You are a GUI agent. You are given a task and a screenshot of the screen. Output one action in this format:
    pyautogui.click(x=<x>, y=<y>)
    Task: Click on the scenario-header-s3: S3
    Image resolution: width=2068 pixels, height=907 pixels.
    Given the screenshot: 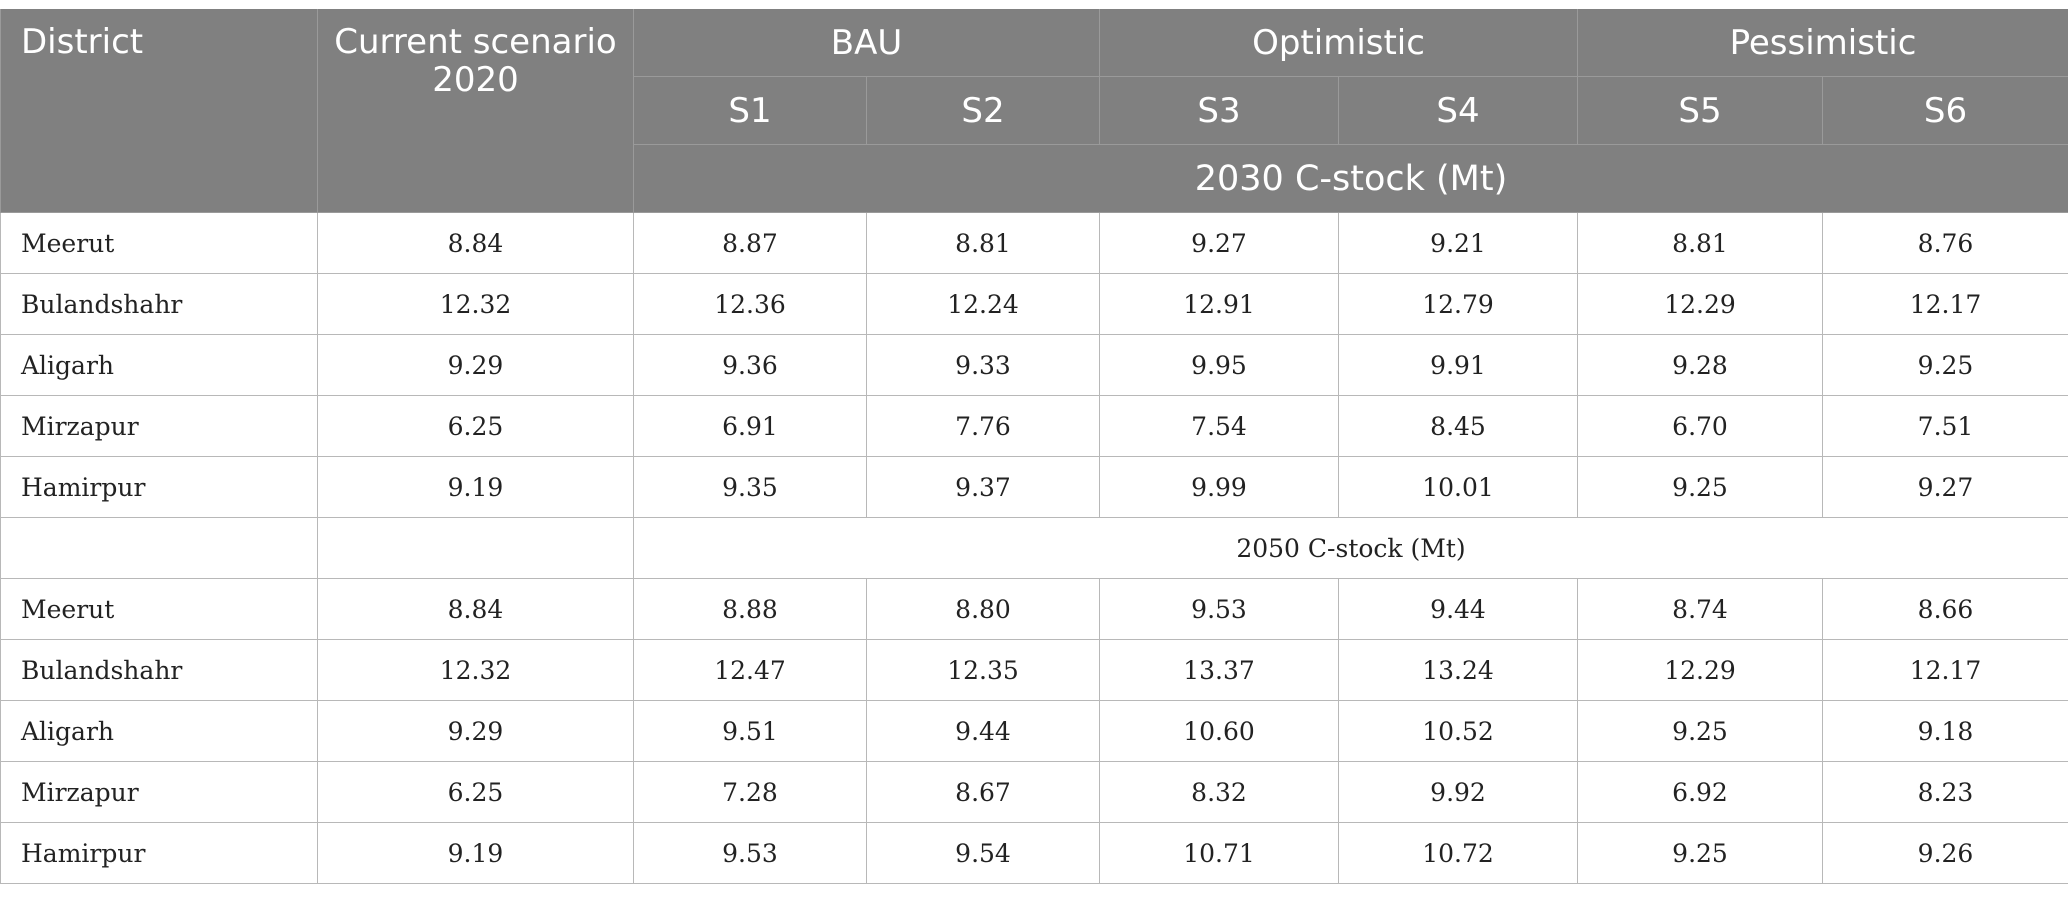 What is the action you would take?
    pyautogui.click(x=1219, y=110)
    